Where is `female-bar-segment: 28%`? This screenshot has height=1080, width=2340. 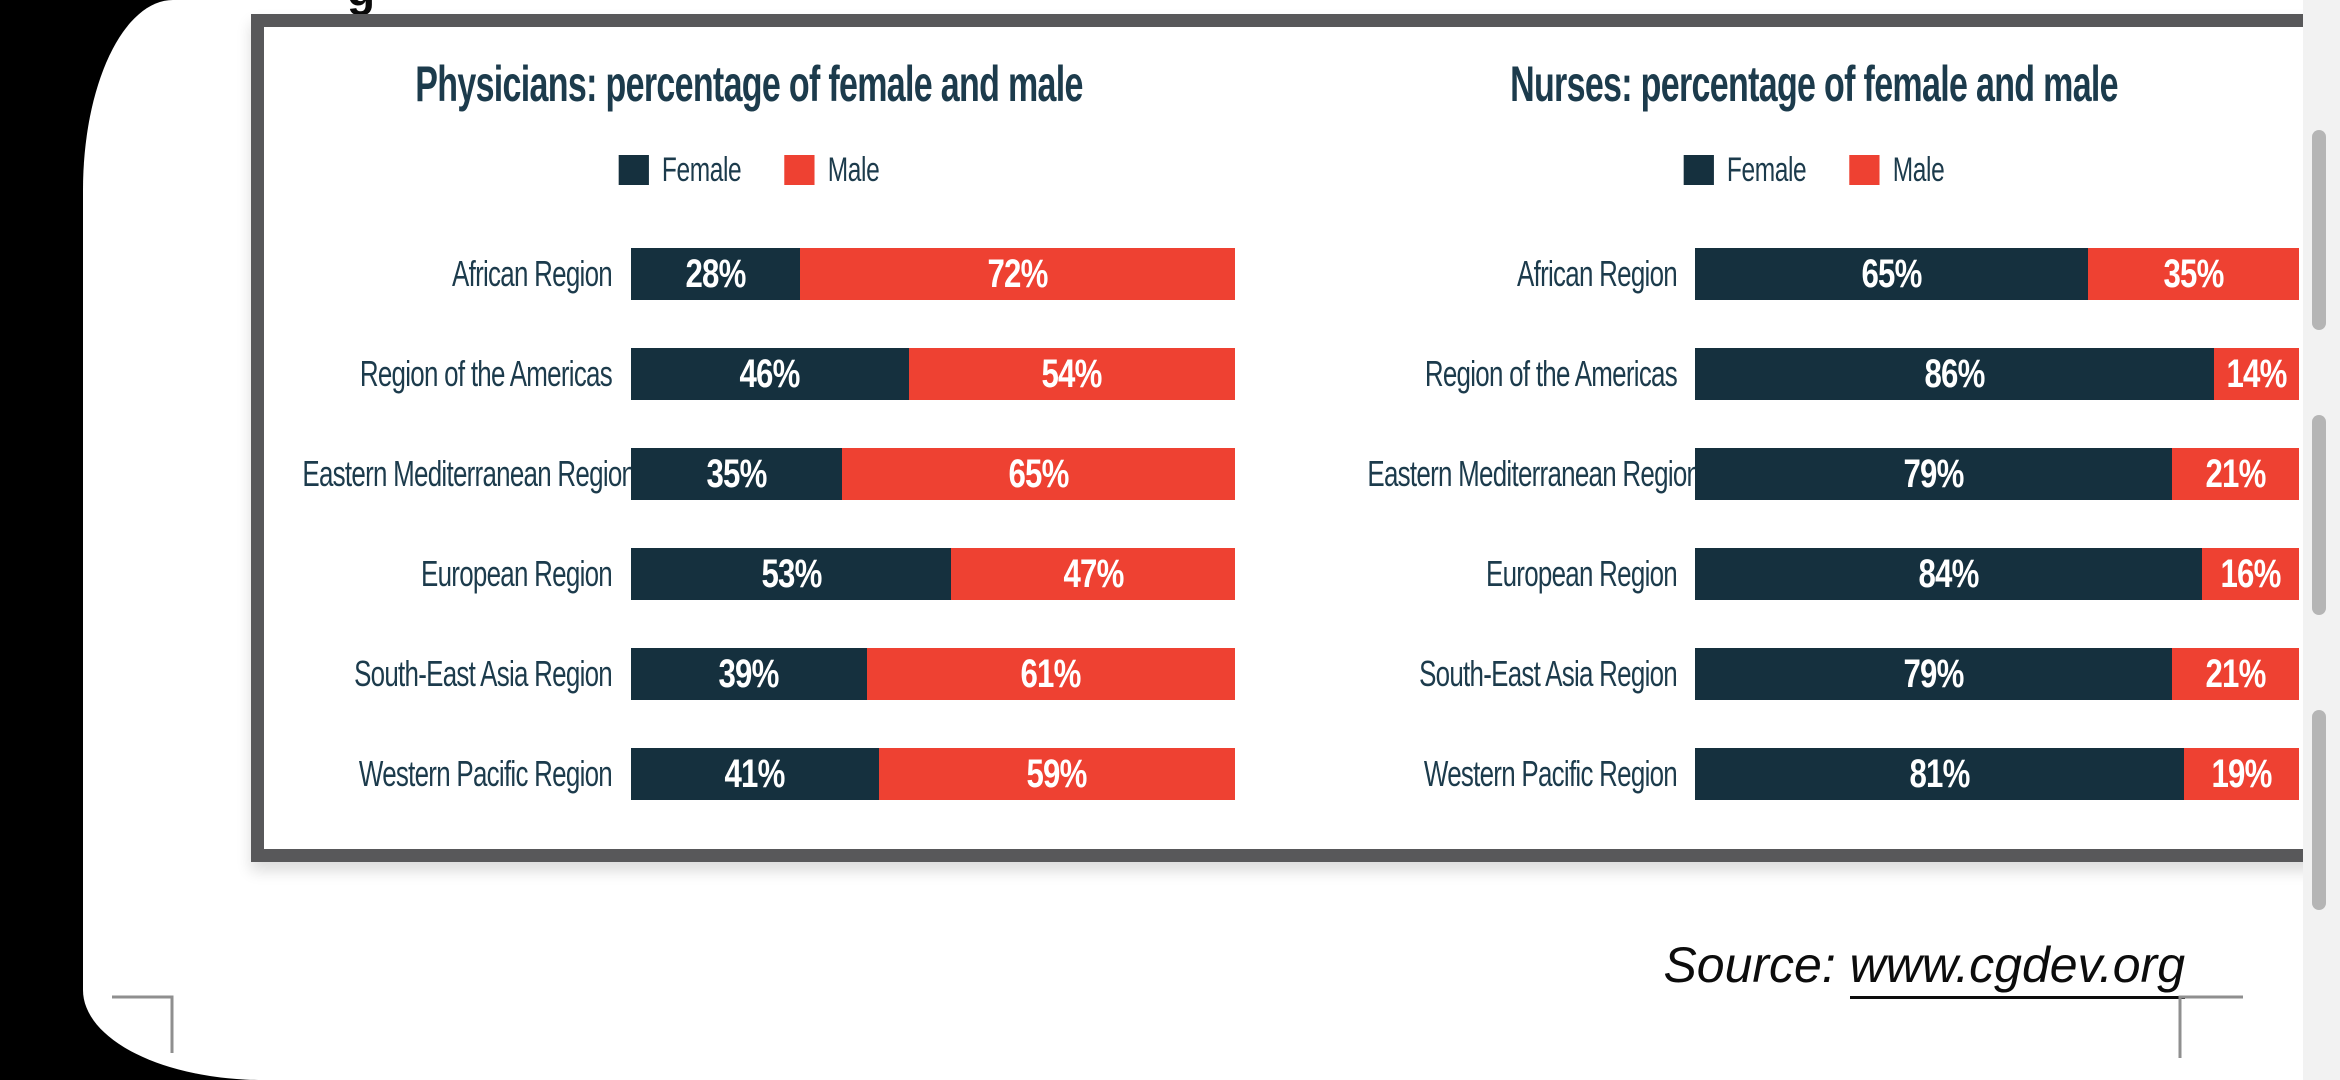 female-bar-segment: 28% is located at coordinates (716, 274).